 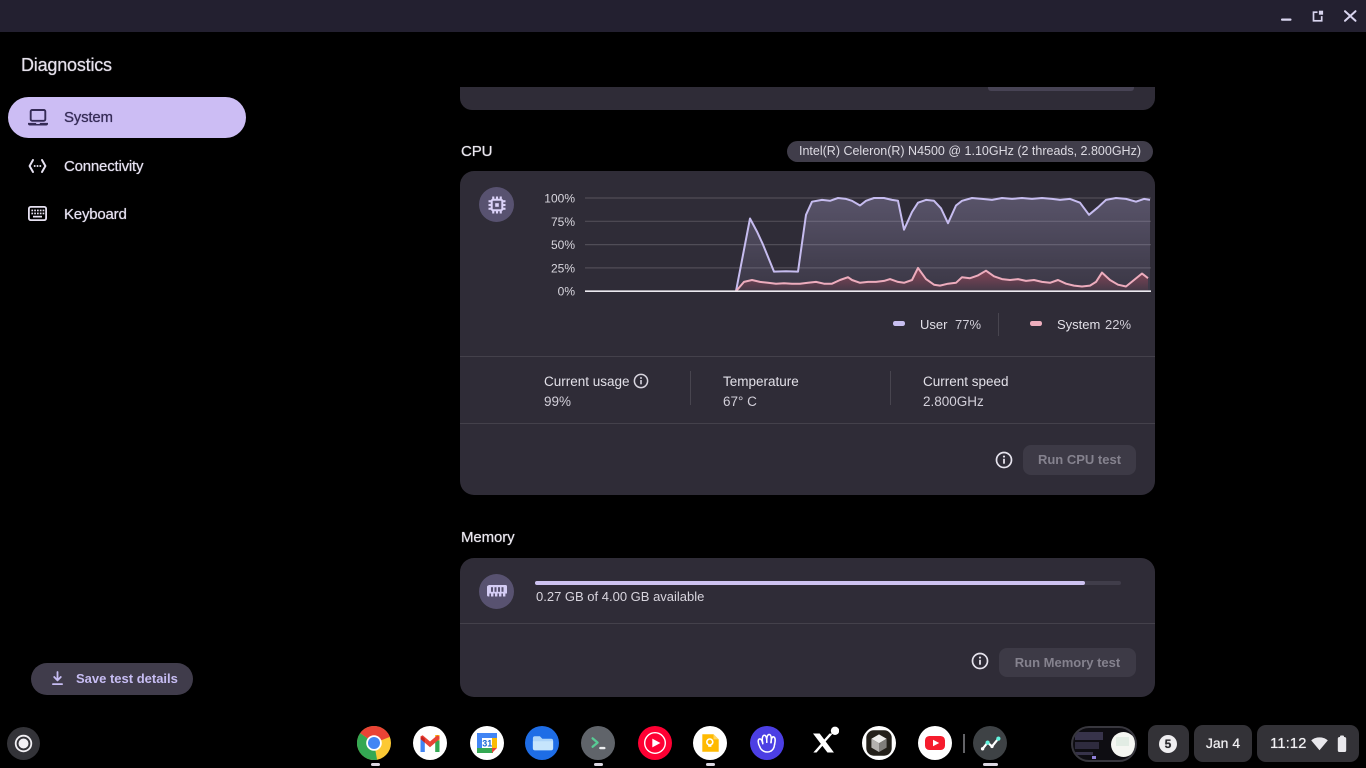 What do you see at coordinates (567, 292) in the screenshot?
I see `svg-text: 0%` at bounding box center [567, 292].